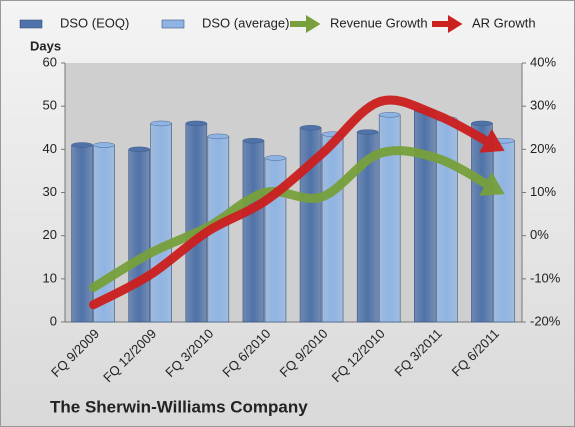  I want to click on y-tick-label: 30, so click(50, 191).